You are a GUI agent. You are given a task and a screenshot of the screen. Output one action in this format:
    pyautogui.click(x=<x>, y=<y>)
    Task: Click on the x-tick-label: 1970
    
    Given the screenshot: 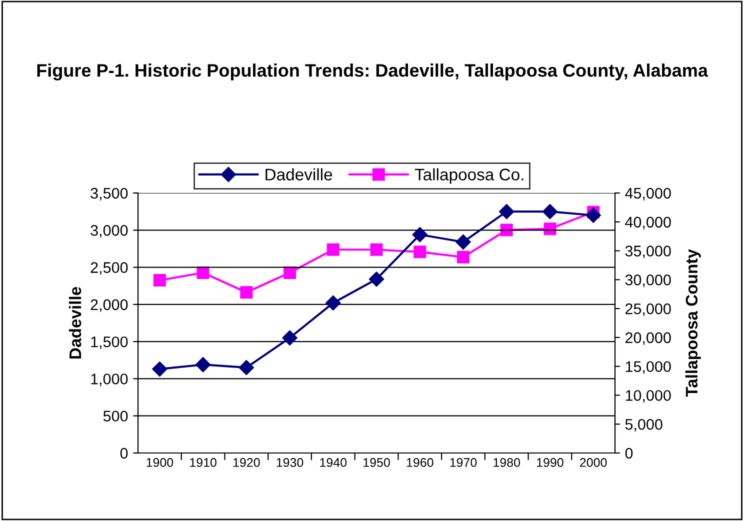 What is the action you would take?
    pyautogui.click(x=463, y=462)
    